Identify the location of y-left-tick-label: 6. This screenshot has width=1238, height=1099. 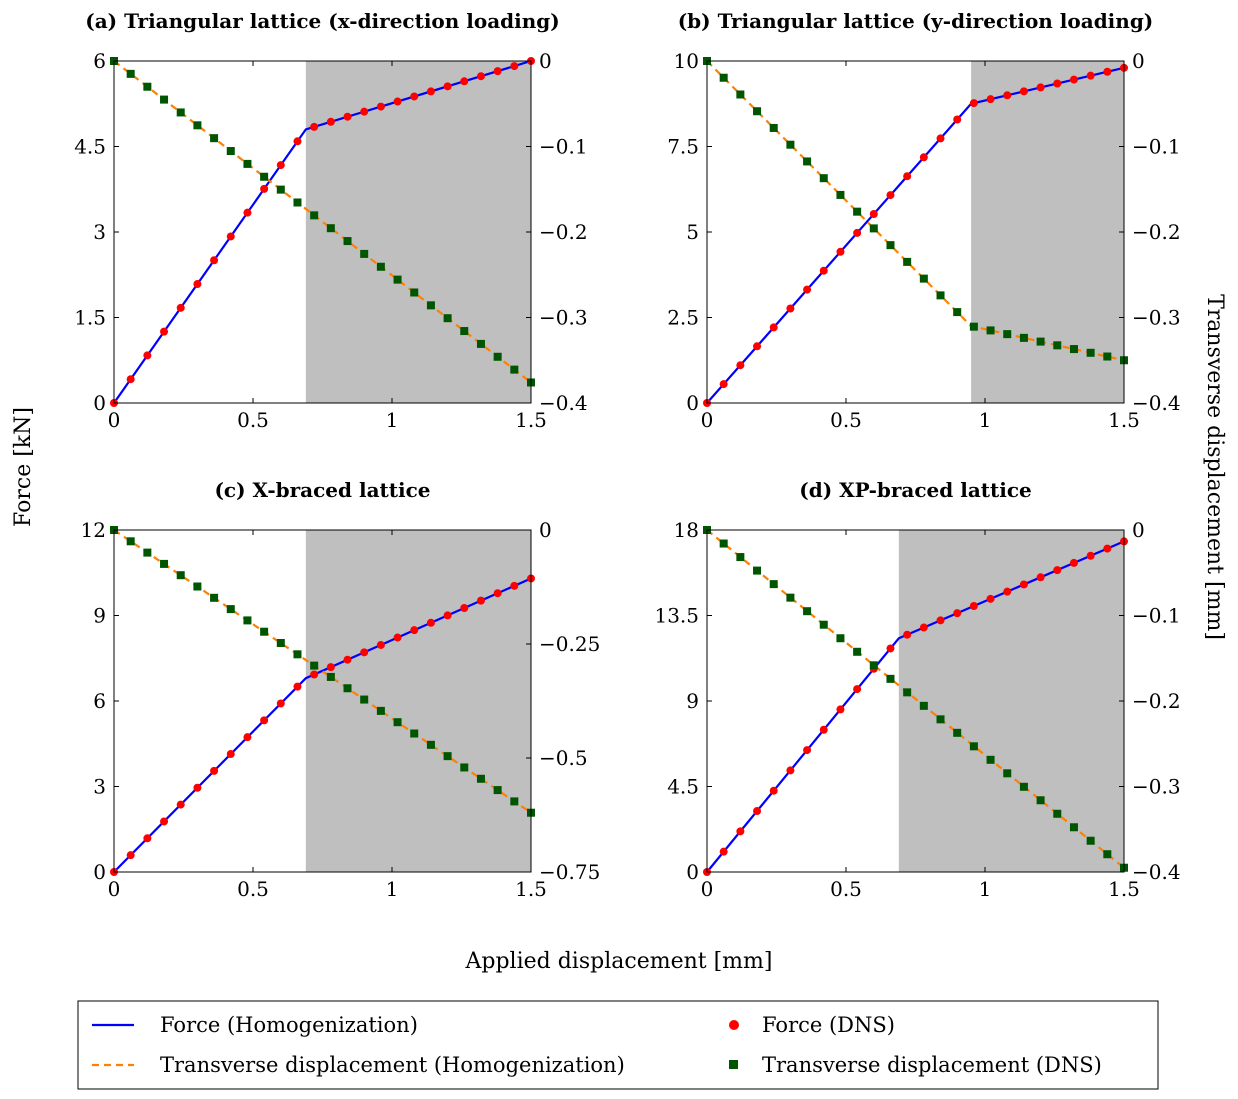
(99, 701).